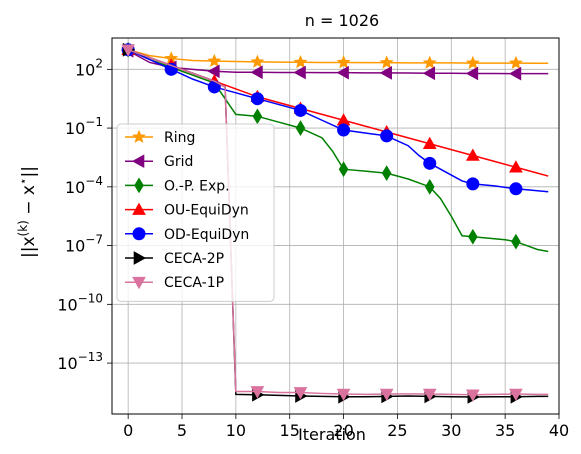  Describe the element at coordinates (335, 55) in the screenshot. I see `series-ring` at that location.